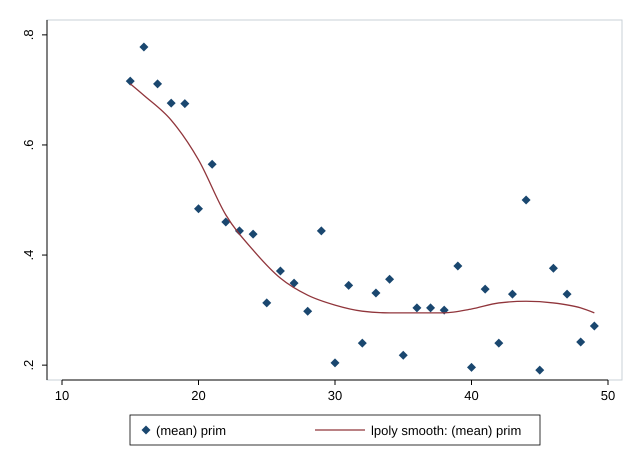 This screenshot has width=635, height=464. What do you see at coordinates (62, 395) in the screenshot?
I see `x-tick-label: 10` at bounding box center [62, 395].